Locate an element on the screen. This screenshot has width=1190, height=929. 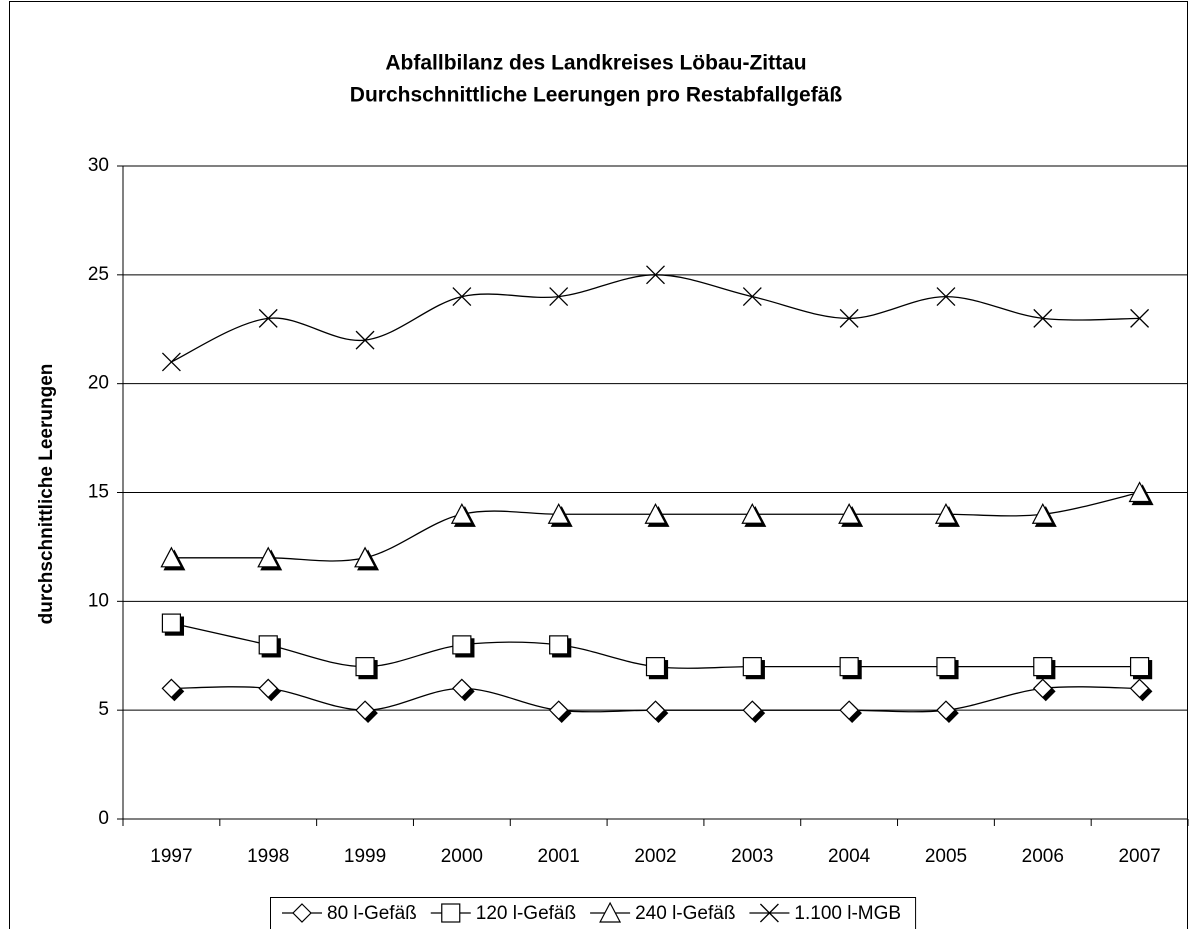
x-tick-label: 1999 is located at coordinates (365, 856).